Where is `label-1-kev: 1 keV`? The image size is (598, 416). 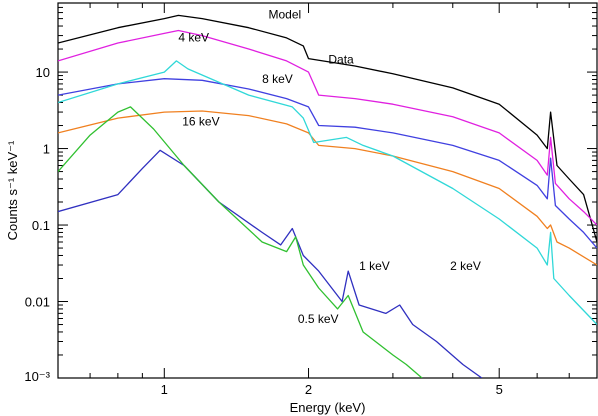 label-1-kev: 1 keV is located at coordinates (374, 266).